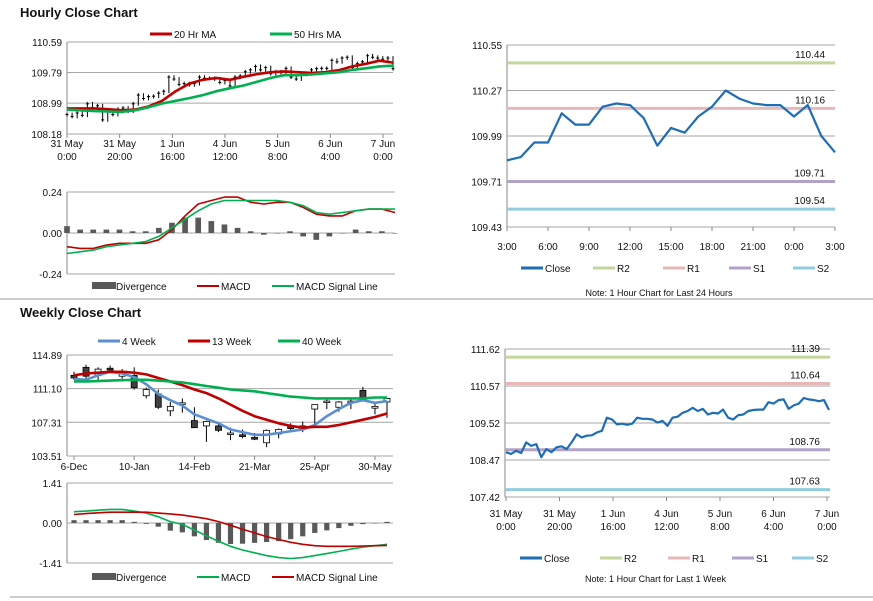  Describe the element at coordinates (548, 247) in the screenshot. I see `x-tick-label: 6:00` at that location.